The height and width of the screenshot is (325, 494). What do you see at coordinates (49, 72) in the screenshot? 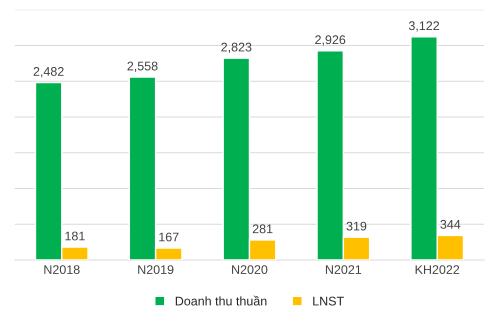
I see `data-label: 2,482` at bounding box center [49, 72].